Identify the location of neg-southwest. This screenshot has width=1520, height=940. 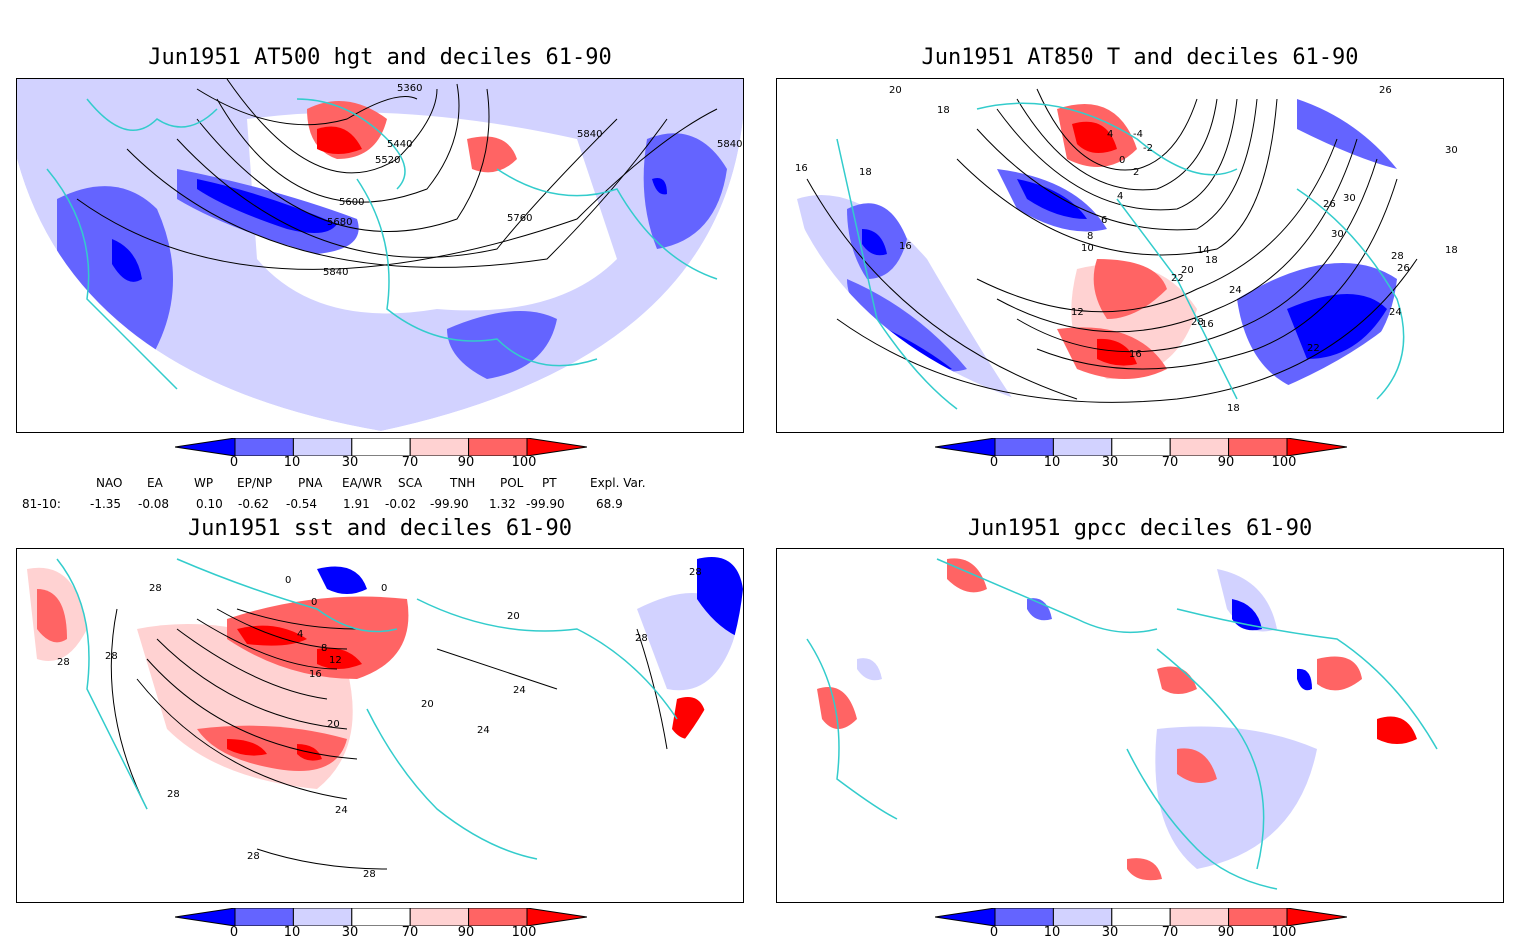
(907, 325).